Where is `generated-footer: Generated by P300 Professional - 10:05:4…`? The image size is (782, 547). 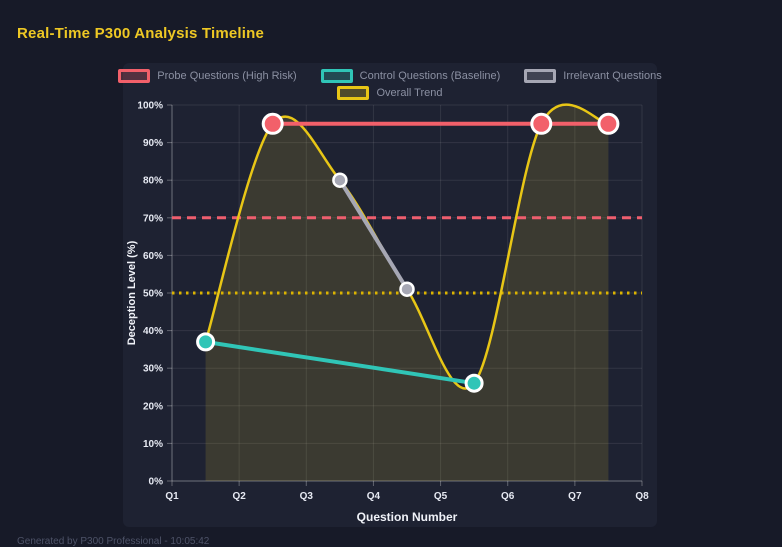 generated-footer: Generated by P300 Professional - 10:05:4… is located at coordinates (113, 541).